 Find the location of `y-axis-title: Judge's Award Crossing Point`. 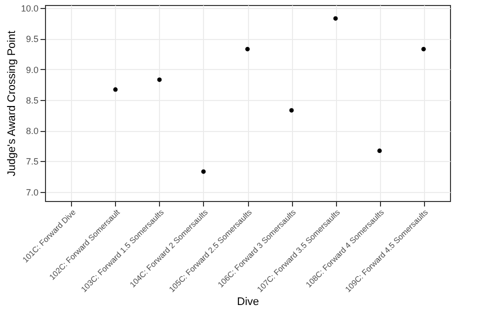

y-axis-title: Judge's Award Crossing Point is located at coordinates (12, 103).